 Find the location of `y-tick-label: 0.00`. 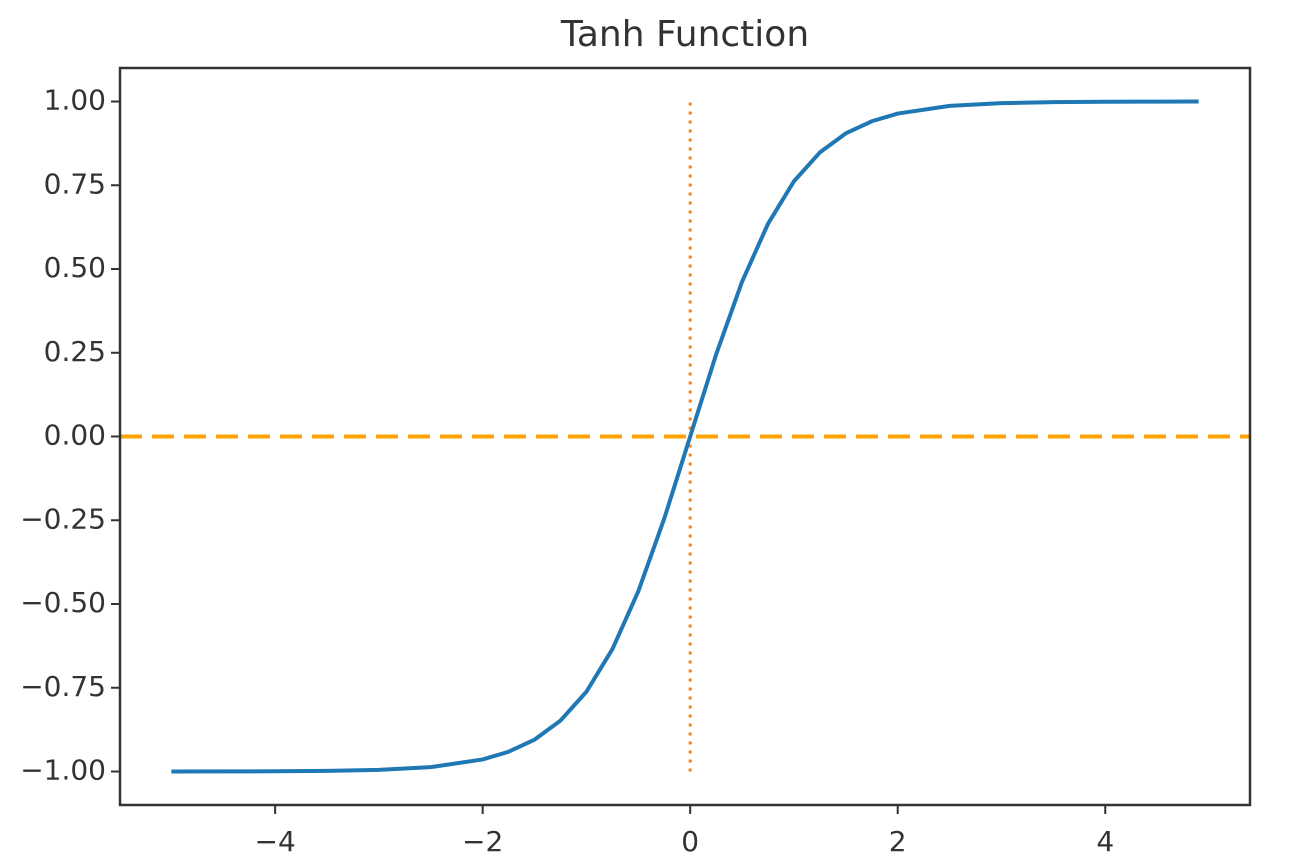

y-tick-label: 0.00 is located at coordinates (75, 435).